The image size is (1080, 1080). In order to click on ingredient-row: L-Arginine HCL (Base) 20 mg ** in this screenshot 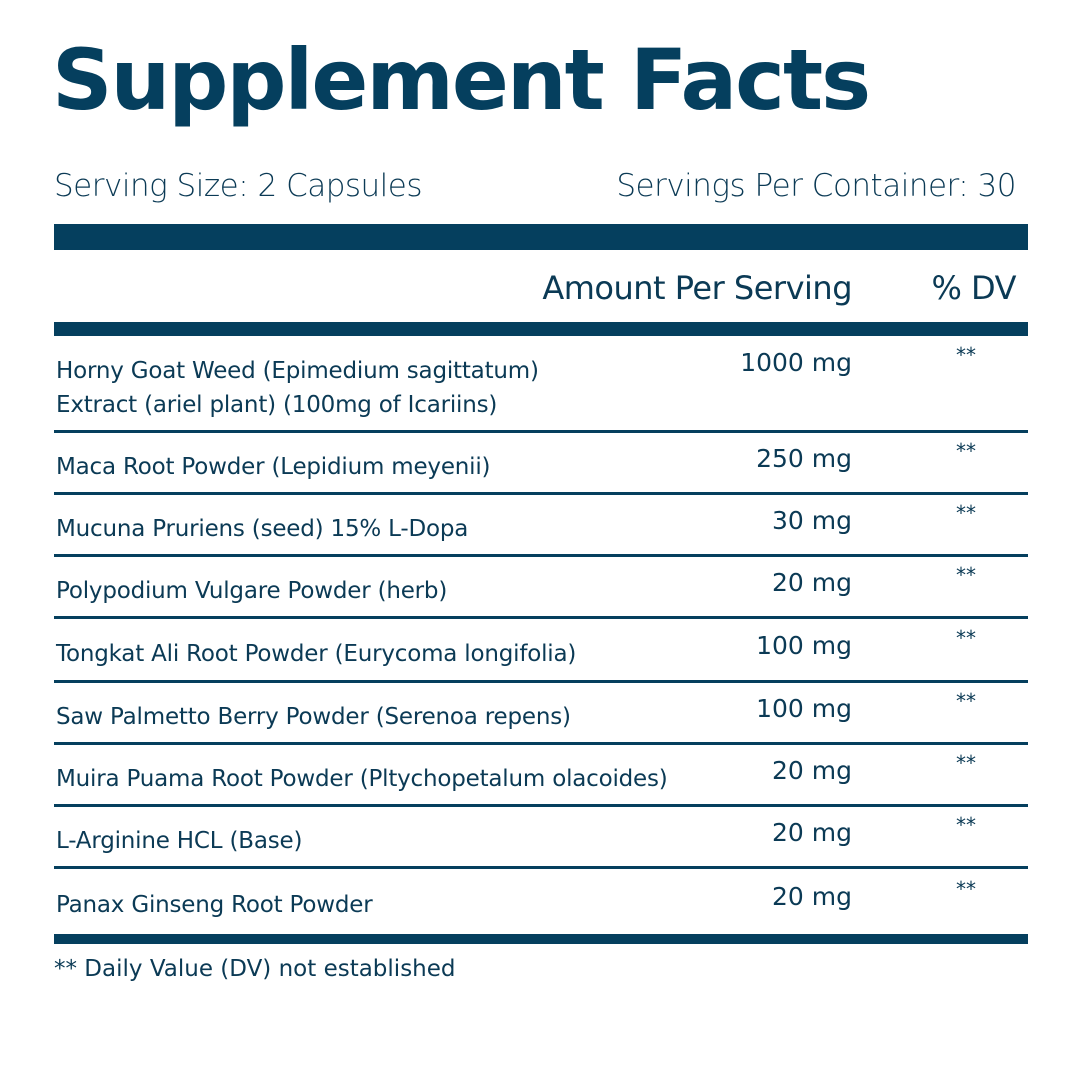, I will do `click(541, 838)`.